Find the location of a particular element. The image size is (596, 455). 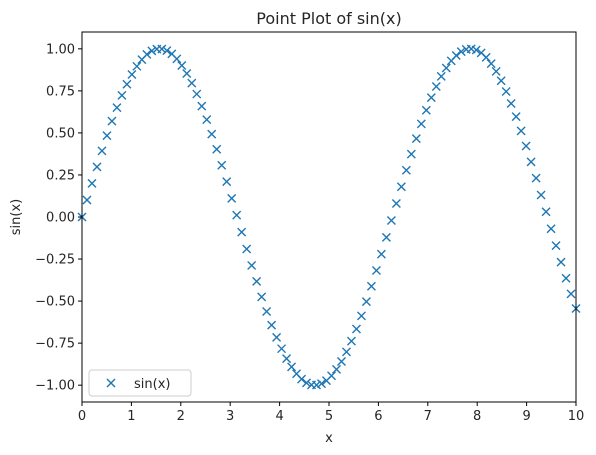

x-tick-label: 1 is located at coordinates (131, 416).